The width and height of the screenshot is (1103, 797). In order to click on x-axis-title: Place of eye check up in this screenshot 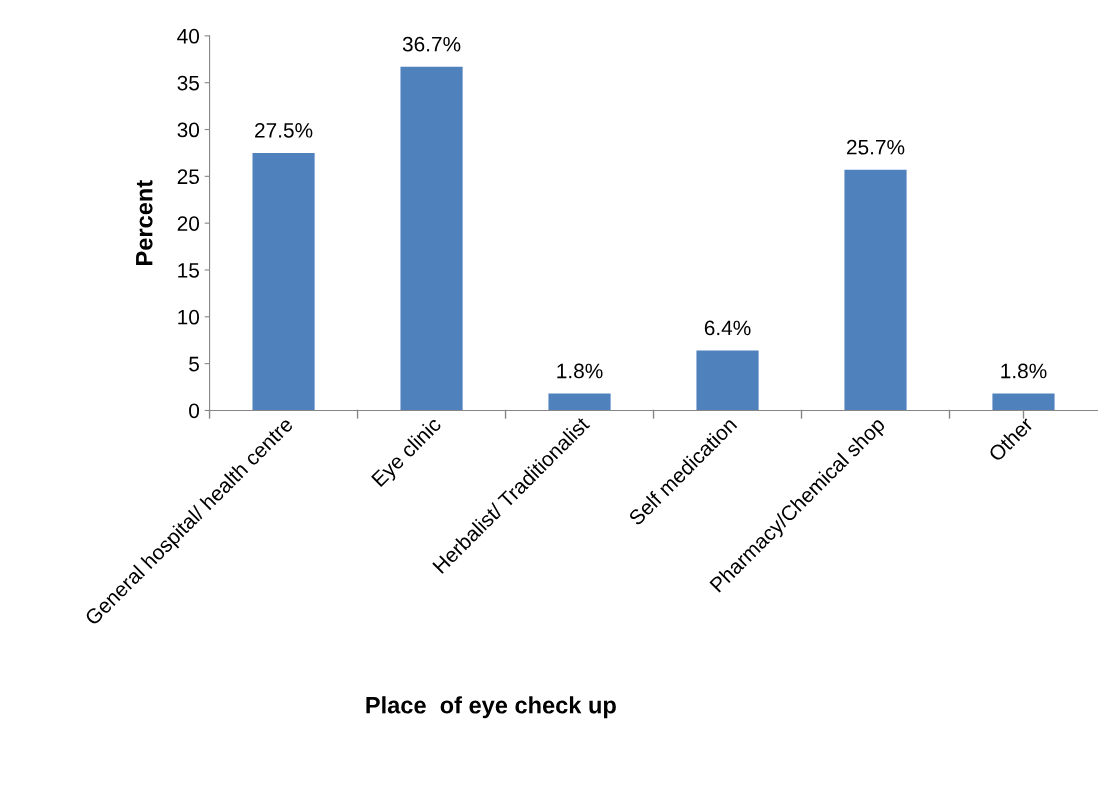, I will do `click(491, 707)`.